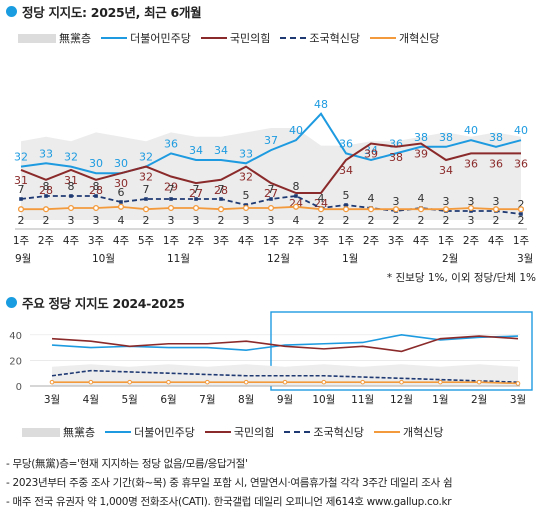  I want to click on data-label: 24, so click(321, 203).